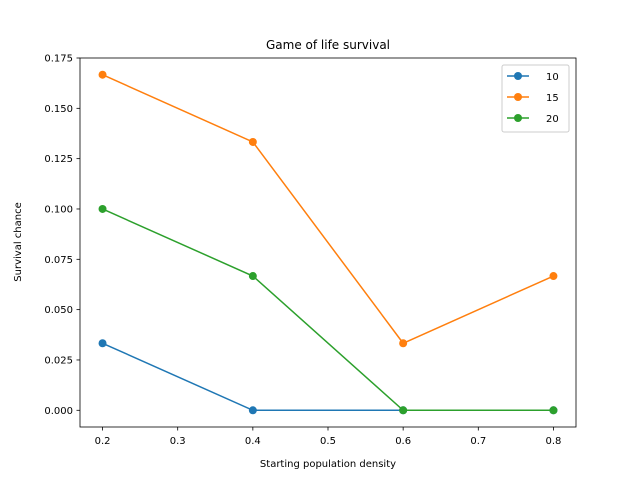 Image resolution: width=640 pixels, height=484 pixels. What do you see at coordinates (554, 441) in the screenshot?
I see `x-tick-label: 0.8` at bounding box center [554, 441].